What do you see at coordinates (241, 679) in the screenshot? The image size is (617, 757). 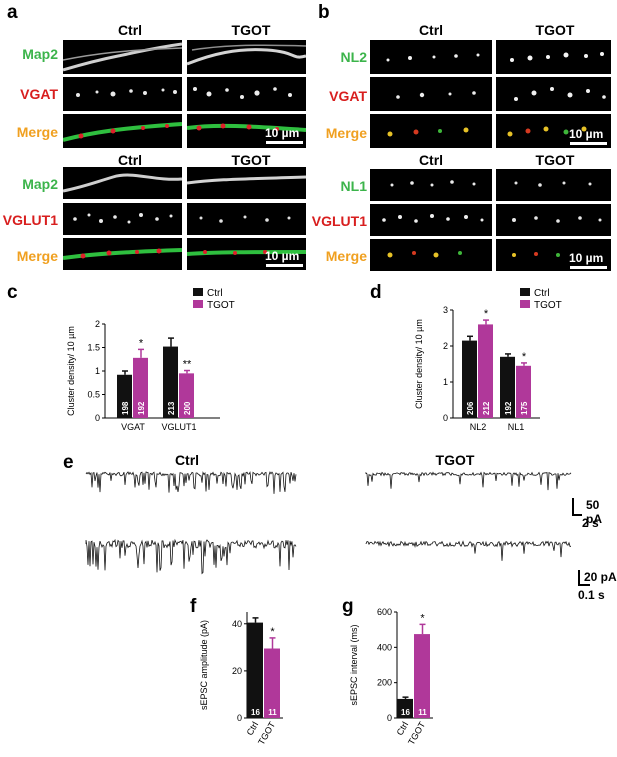 I see `chart-f: 0 20 40 sEPSC amplitude (pA) 16 Ctrl 11 * TGOT` at bounding box center [241, 679].